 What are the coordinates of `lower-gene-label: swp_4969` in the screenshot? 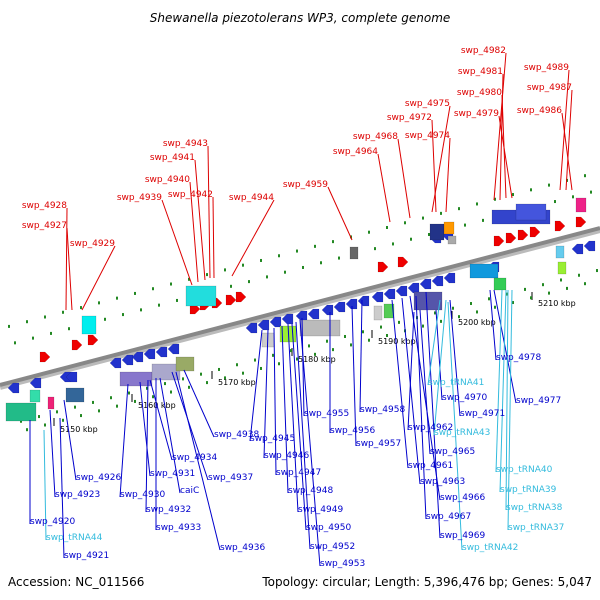 It's located at (462, 536).